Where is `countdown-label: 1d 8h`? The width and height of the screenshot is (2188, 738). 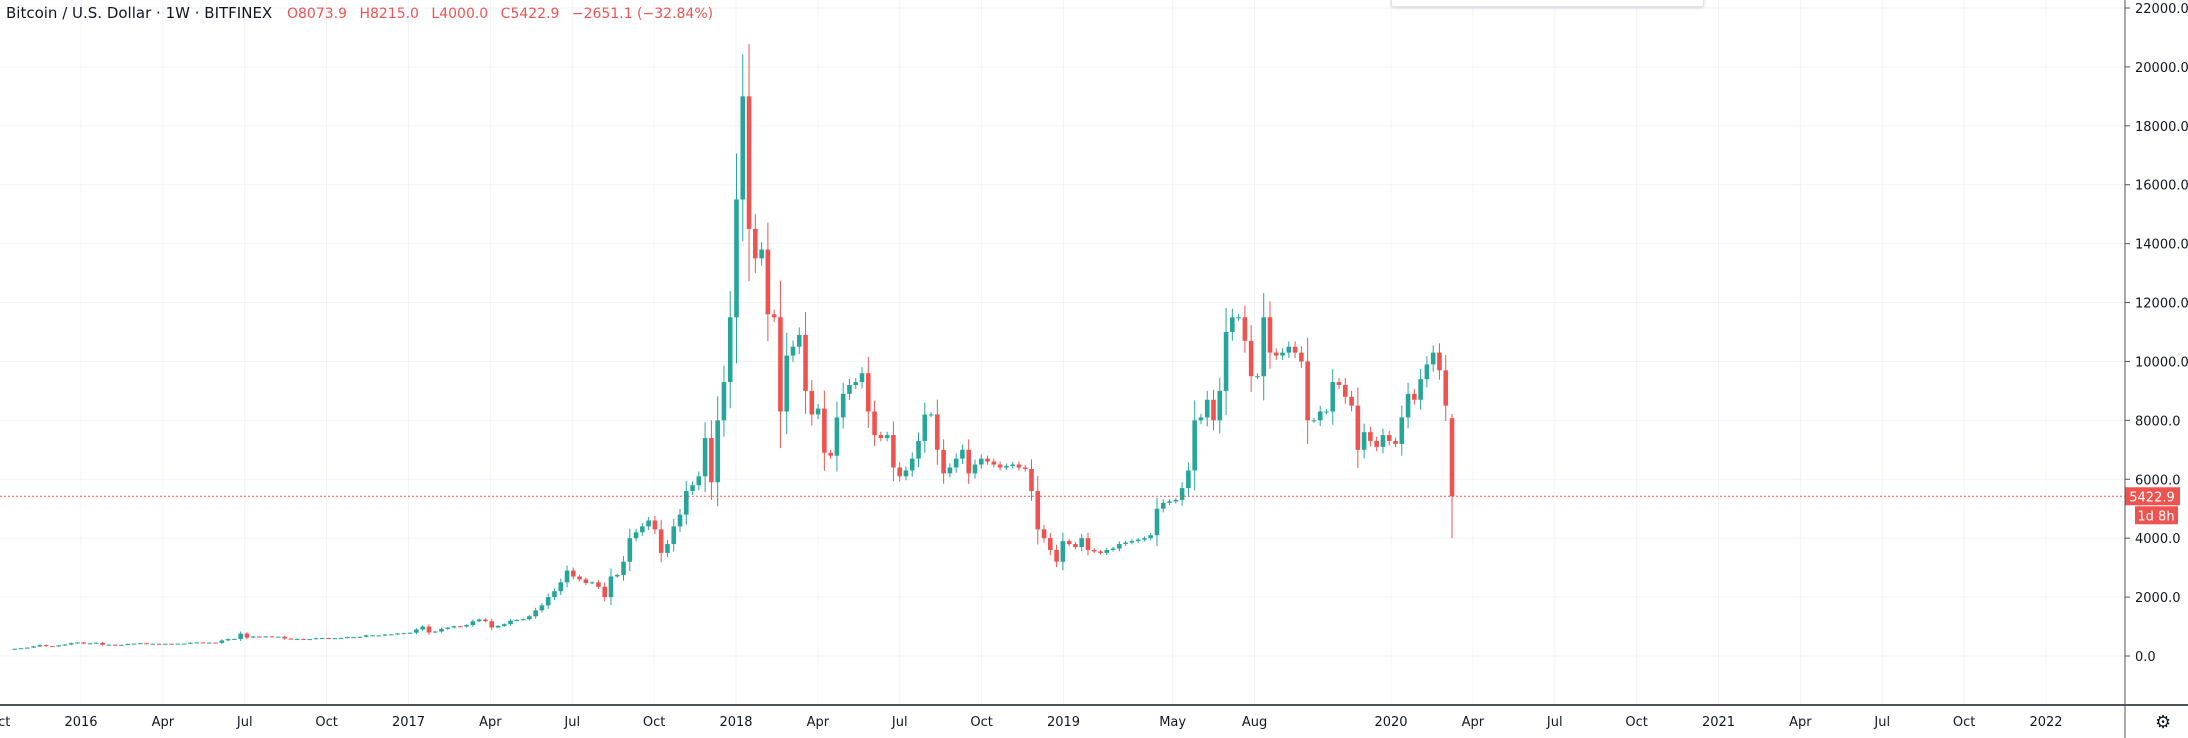 countdown-label: 1d 8h is located at coordinates (2155, 516).